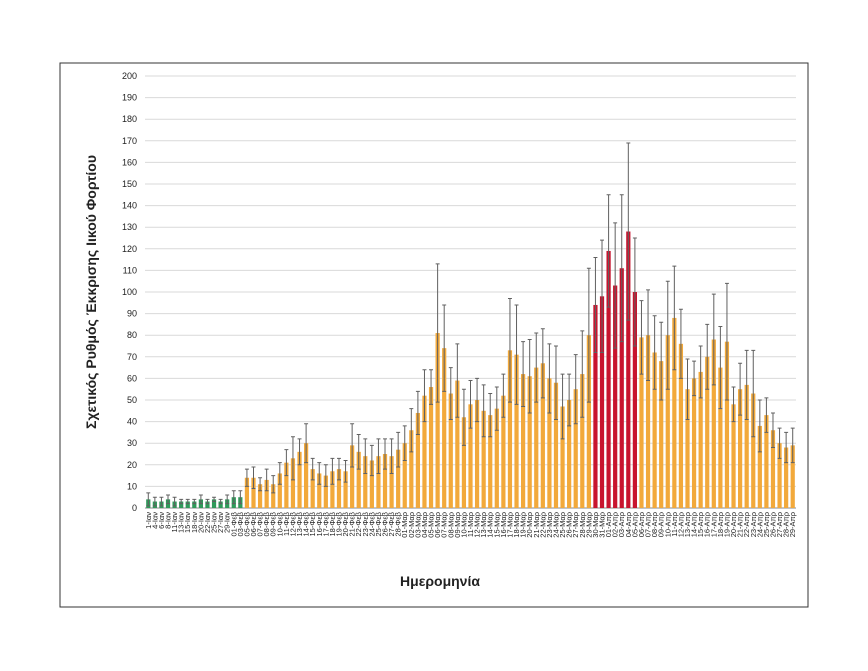 Image resolution: width=868 pixels, height=671 pixels. I want to click on x-tick-label: 04-Μαρ, so click(424, 525).